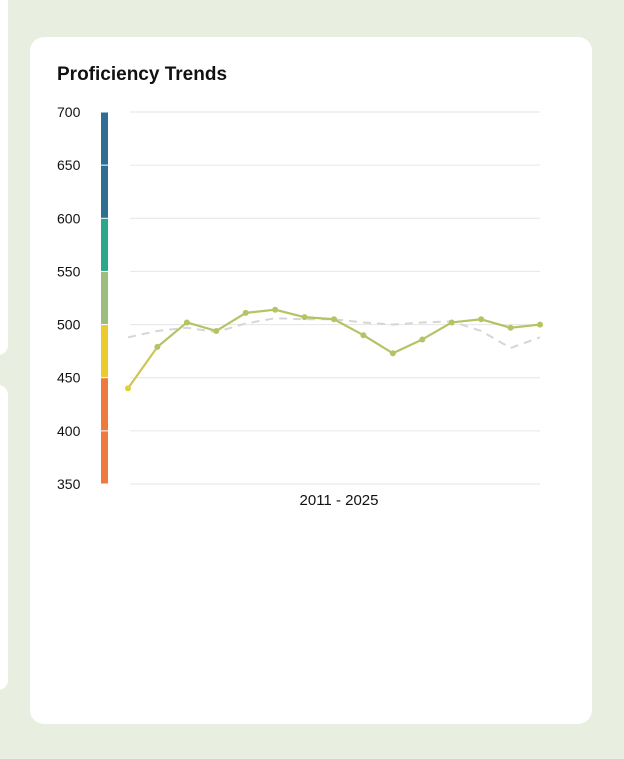 Image resolution: width=624 pixels, height=759 pixels. Describe the element at coordinates (69, 484) in the screenshot. I see `y-tick-label: 350` at that location.